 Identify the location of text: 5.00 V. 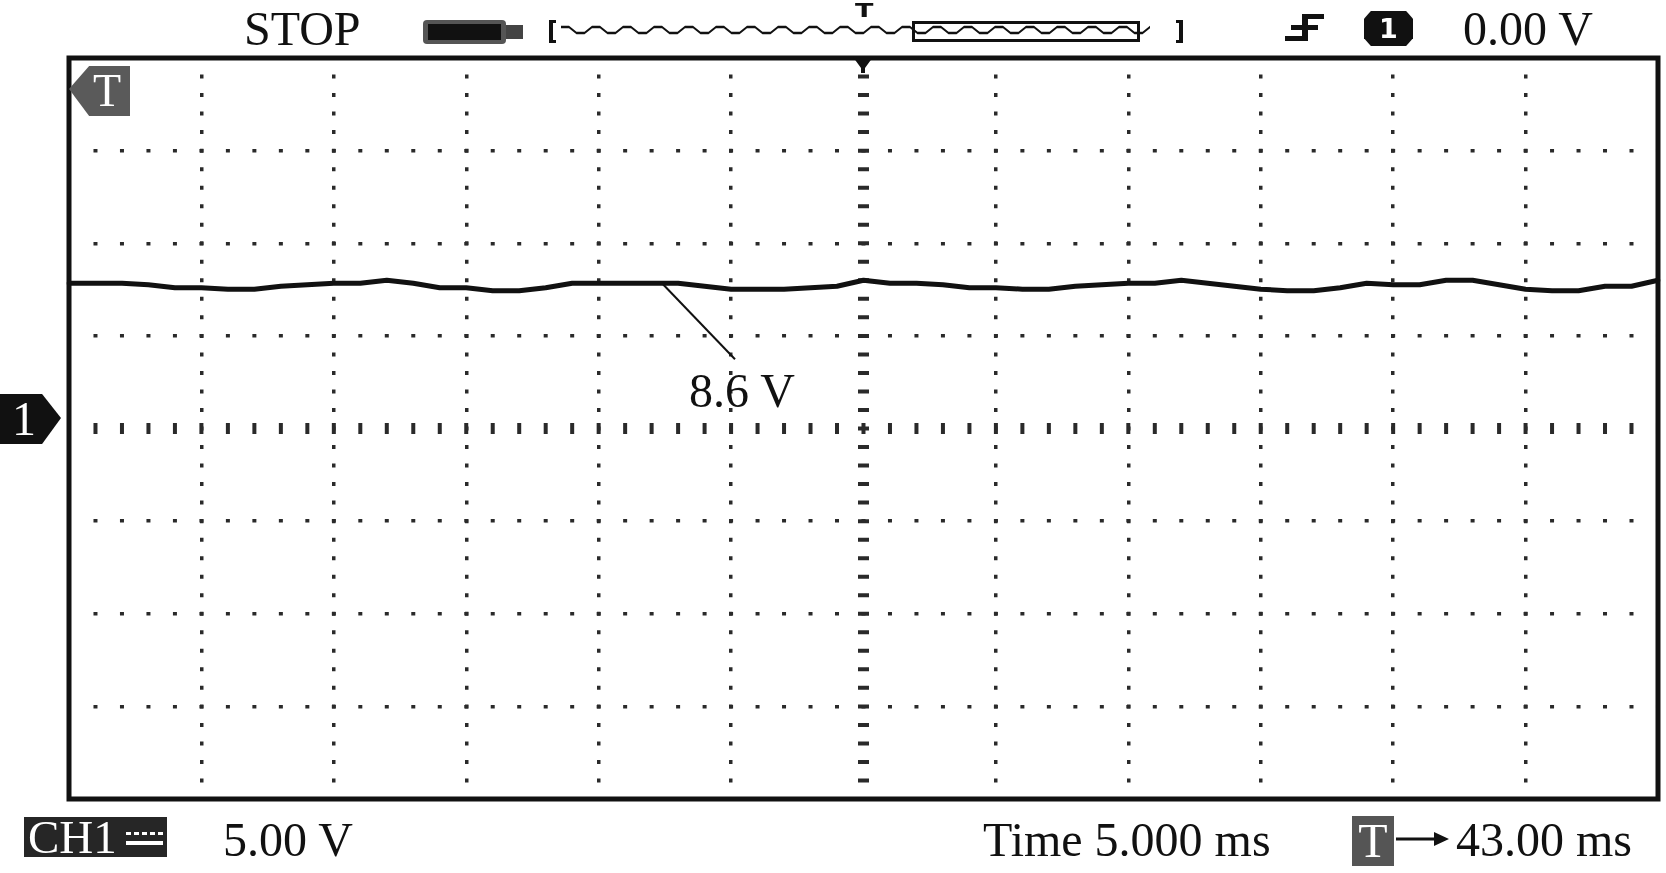
(288, 839).